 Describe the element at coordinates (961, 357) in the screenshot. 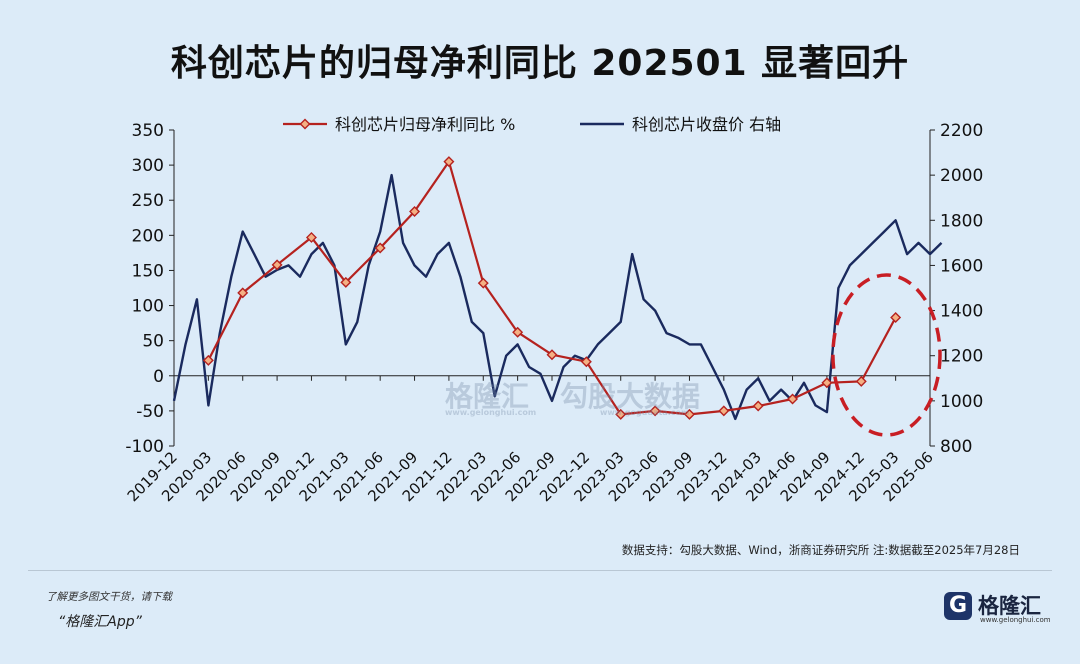

I see `right-tick-label: 1200` at that location.